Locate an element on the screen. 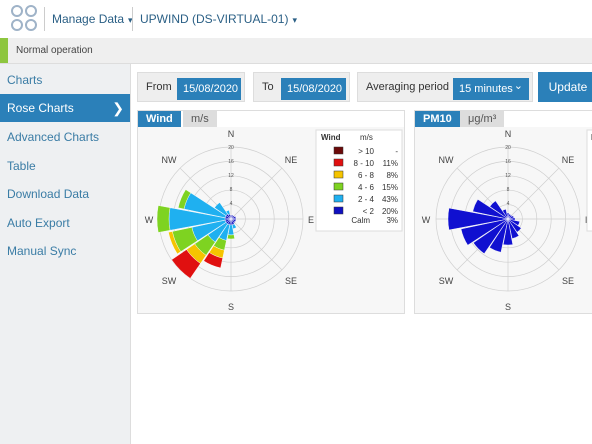  sidebar-item-advanced-charts: Advanced Charts is located at coordinates (65, 137).